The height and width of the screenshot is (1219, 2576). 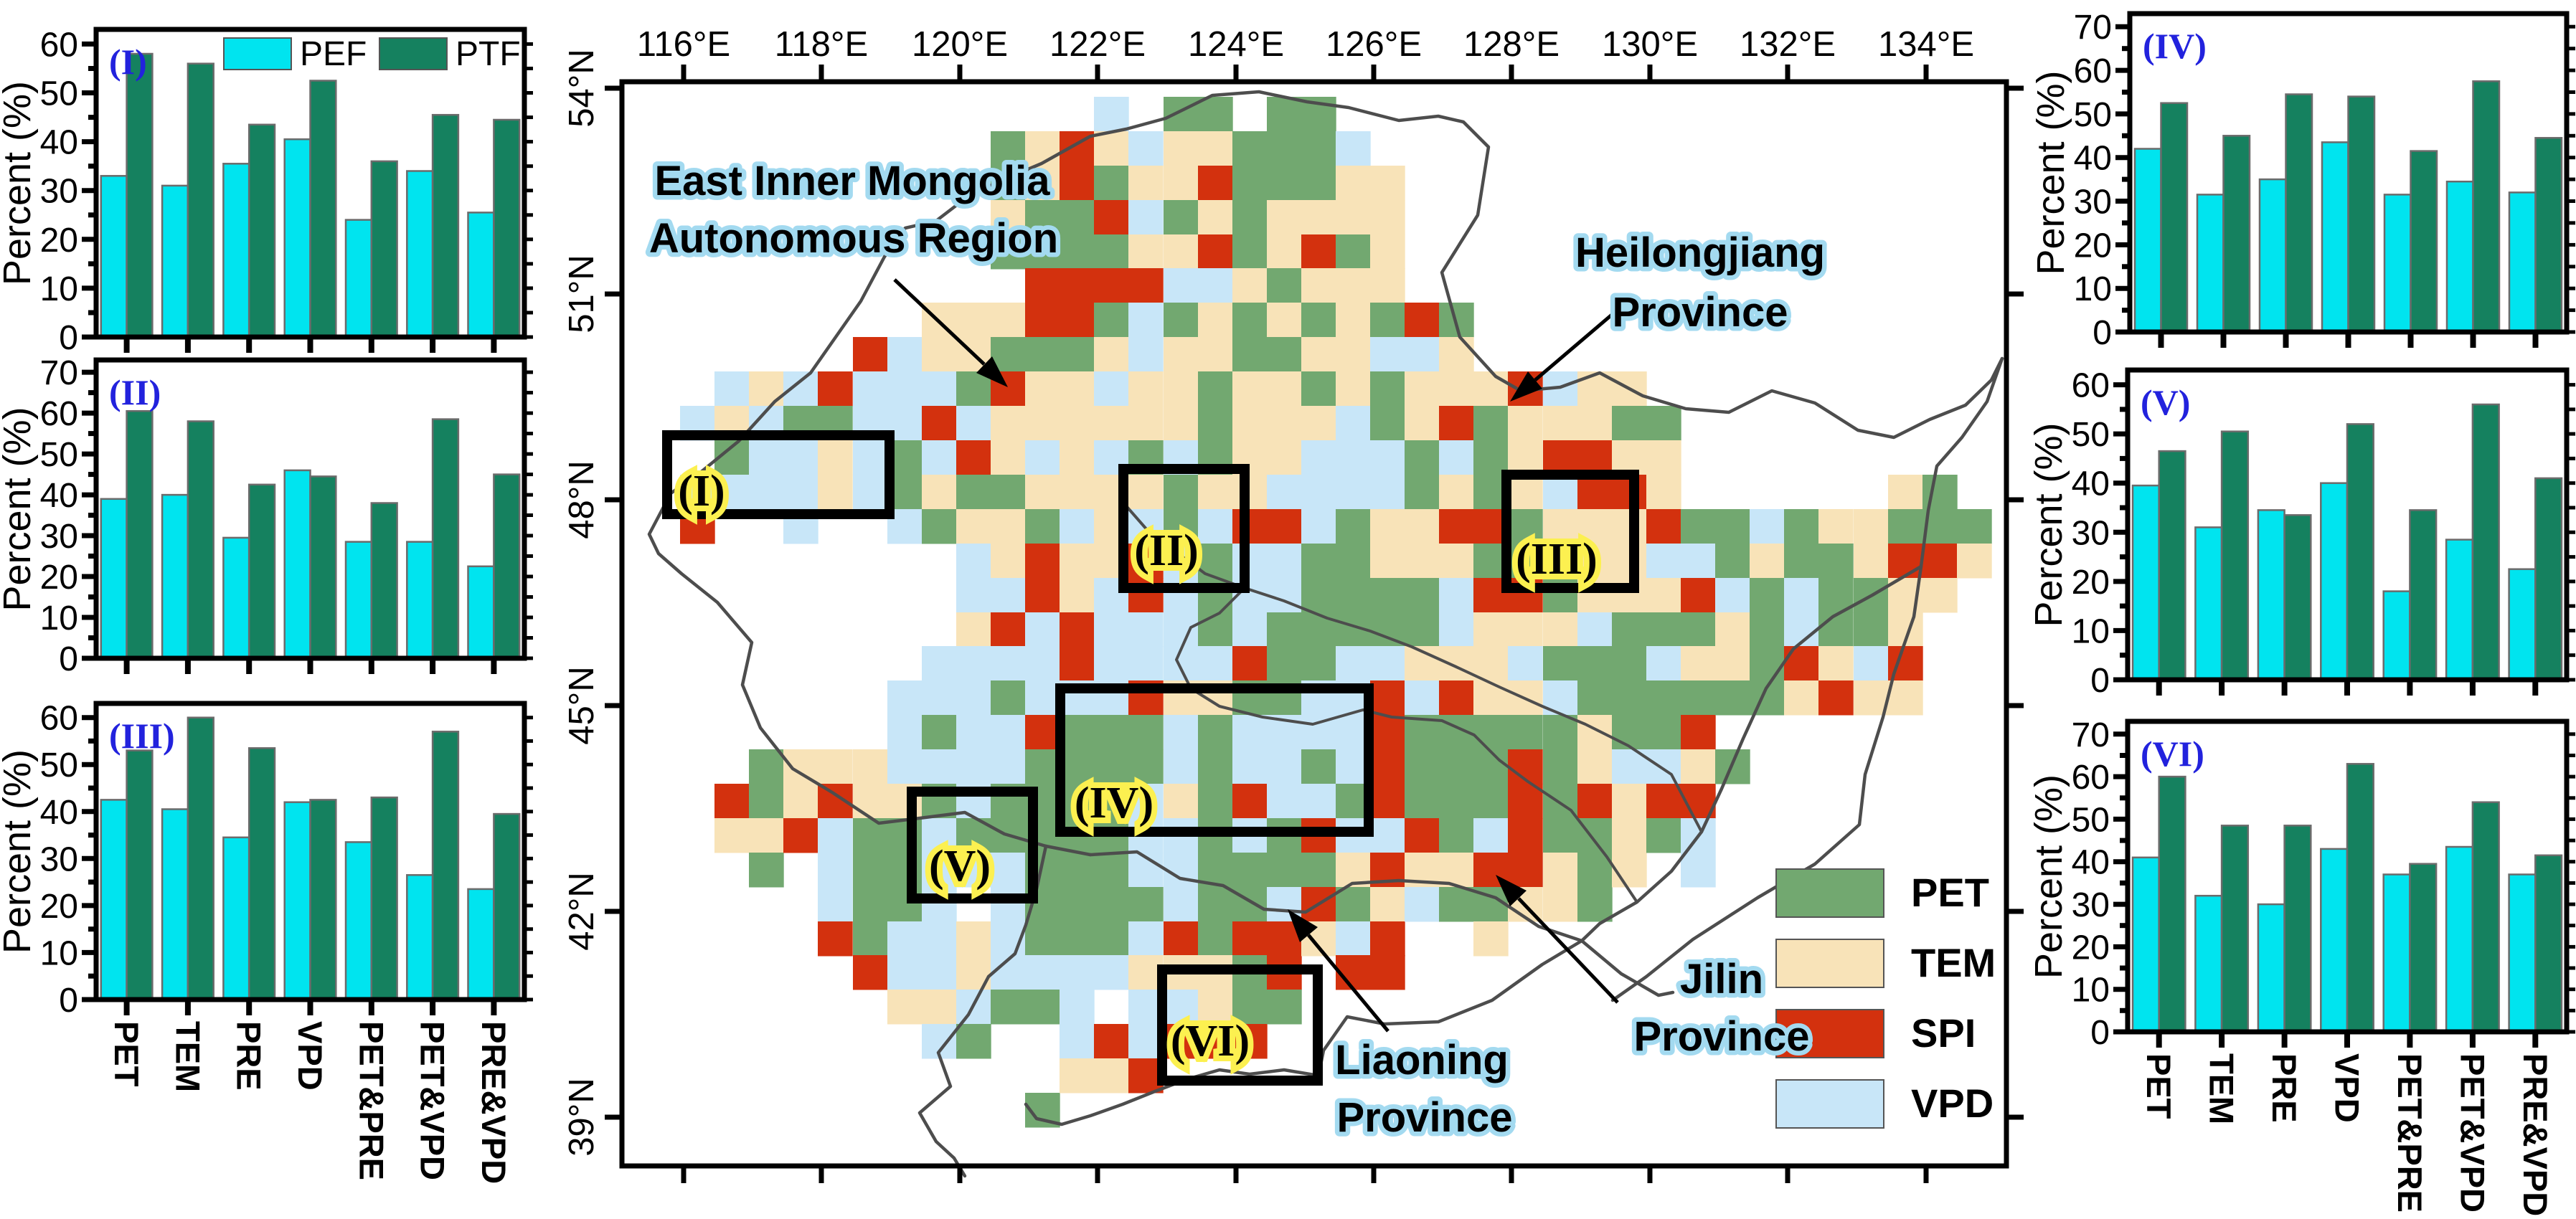 I want to click on svg-text: PTF, so click(x=488, y=54).